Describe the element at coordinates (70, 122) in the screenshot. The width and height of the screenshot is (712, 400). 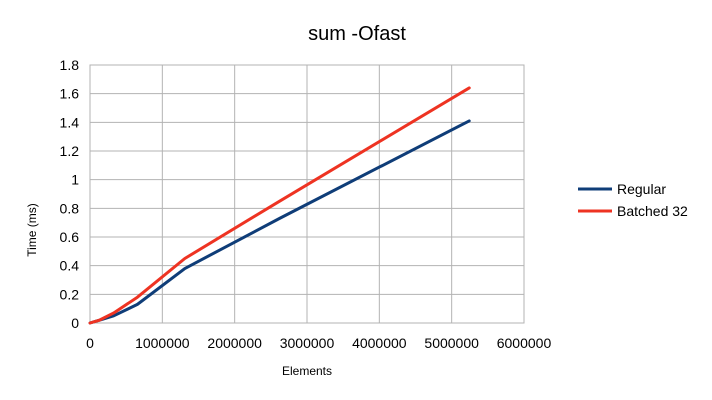
I see `y-tick-label: 1.4` at that location.